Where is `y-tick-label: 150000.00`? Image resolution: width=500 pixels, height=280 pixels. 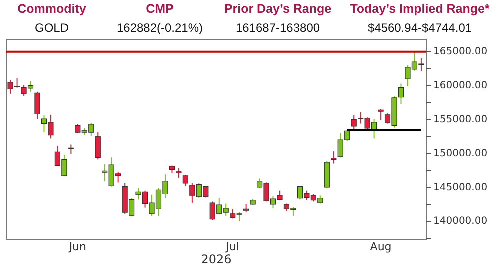 y-tick-label: 150000.00 is located at coordinates (461, 154).